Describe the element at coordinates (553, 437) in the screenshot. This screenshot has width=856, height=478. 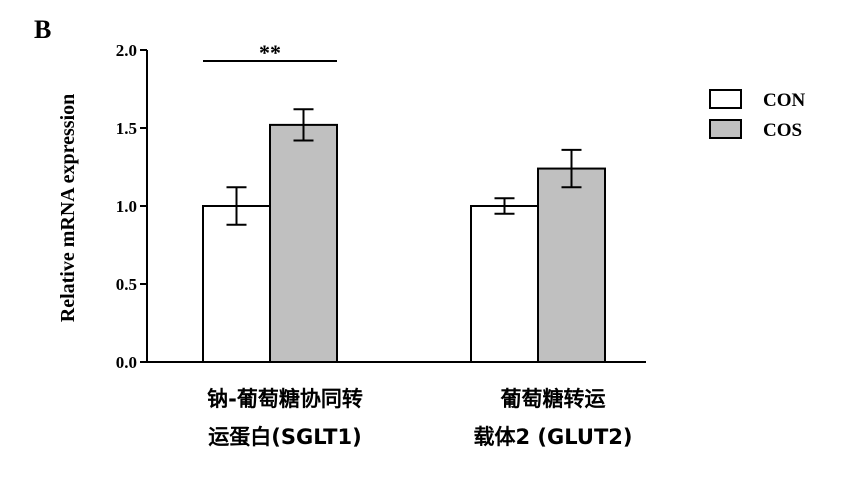
I see `x-category-label: 载体2 (GLUT2)` at that location.